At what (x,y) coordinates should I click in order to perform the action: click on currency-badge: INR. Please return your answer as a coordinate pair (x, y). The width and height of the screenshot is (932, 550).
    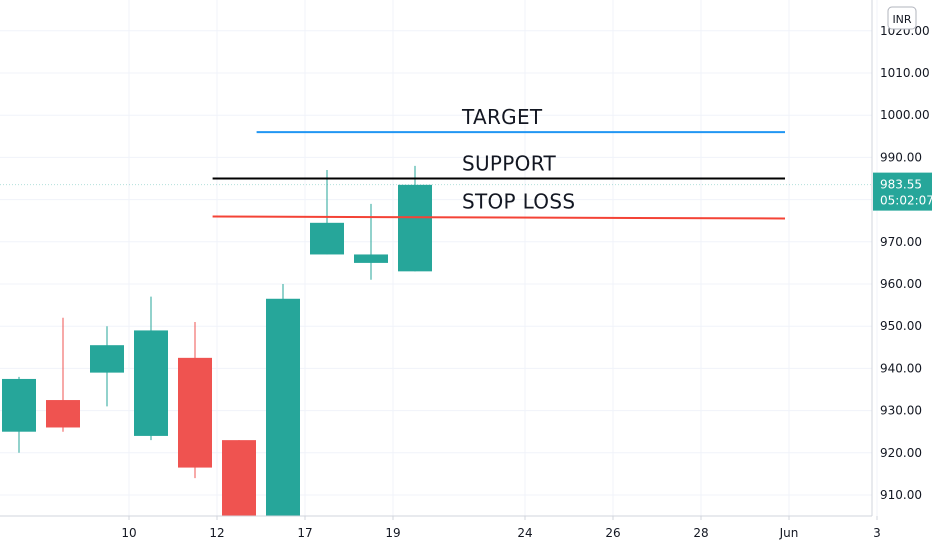
    Looking at the image, I should click on (902, 18).